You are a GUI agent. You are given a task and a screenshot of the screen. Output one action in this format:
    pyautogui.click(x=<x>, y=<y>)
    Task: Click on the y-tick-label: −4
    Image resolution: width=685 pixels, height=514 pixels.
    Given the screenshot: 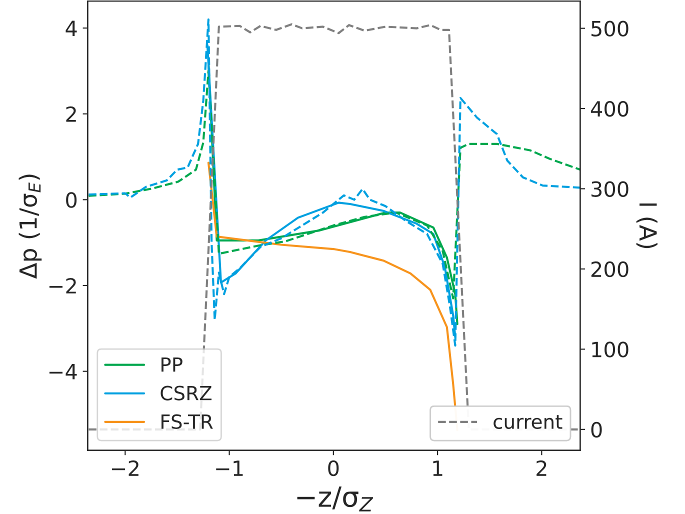 What is the action you would take?
    pyautogui.click(x=63, y=372)
    